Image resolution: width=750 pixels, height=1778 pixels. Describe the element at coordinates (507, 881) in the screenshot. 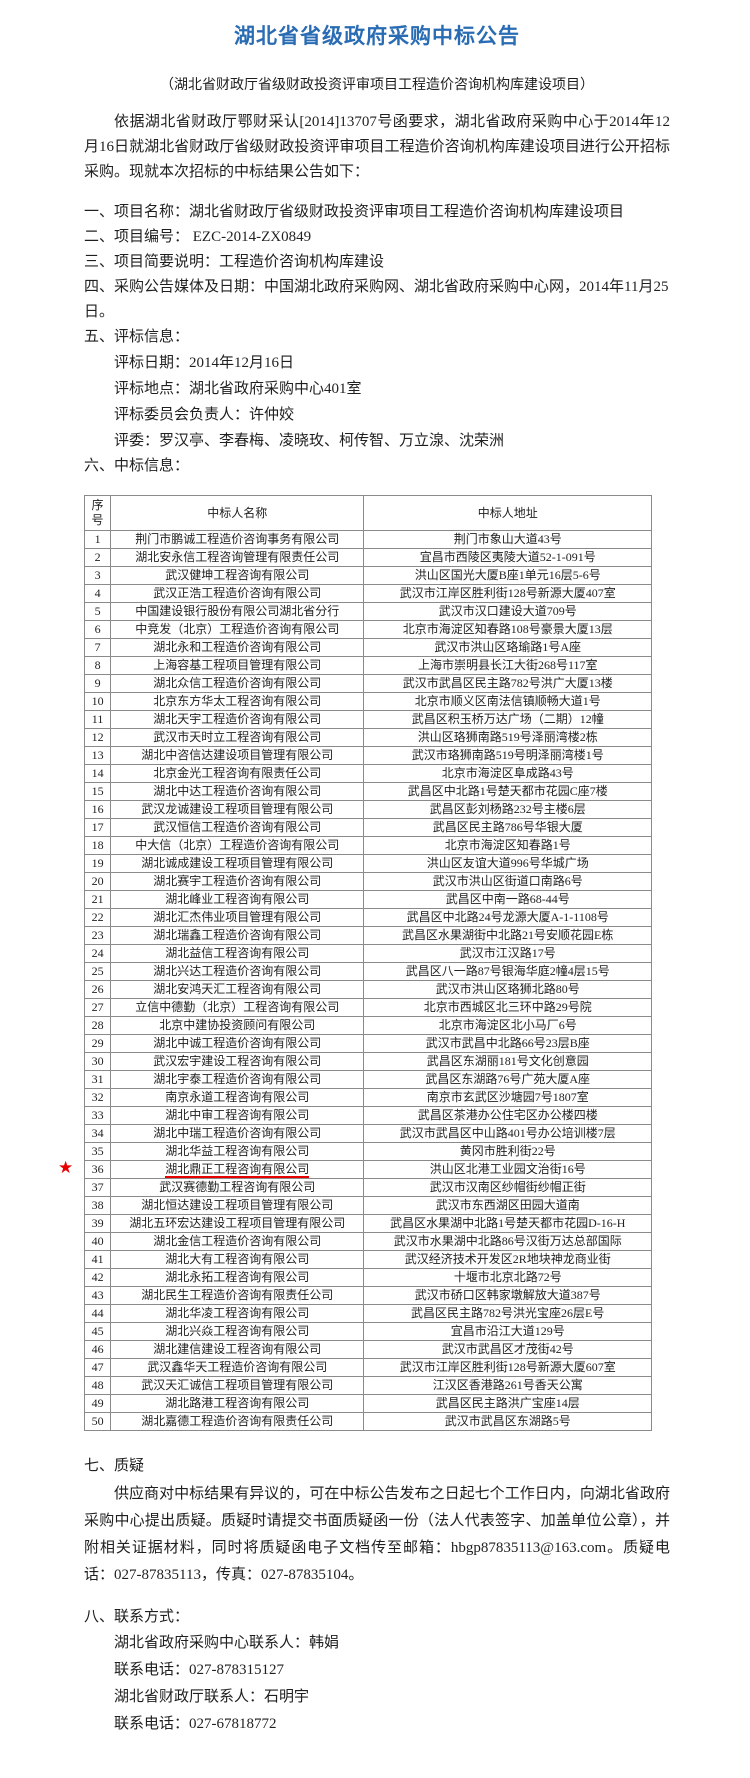

I see `cell-winner-address: 武汉市洪山区街道口南路6号` at that location.